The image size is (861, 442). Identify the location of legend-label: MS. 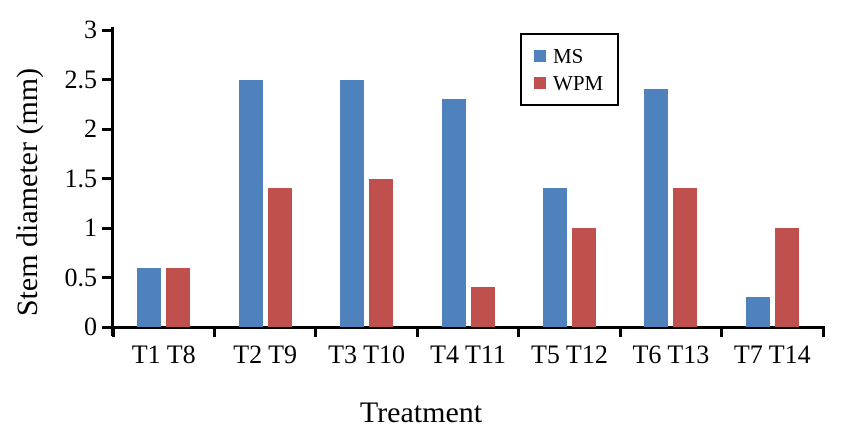
(568, 56).